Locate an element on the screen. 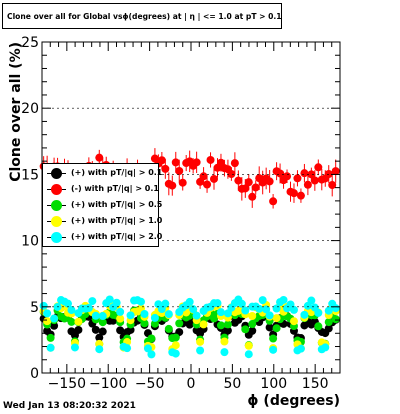  y-tick-label: 25 is located at coordinates (30, 43).